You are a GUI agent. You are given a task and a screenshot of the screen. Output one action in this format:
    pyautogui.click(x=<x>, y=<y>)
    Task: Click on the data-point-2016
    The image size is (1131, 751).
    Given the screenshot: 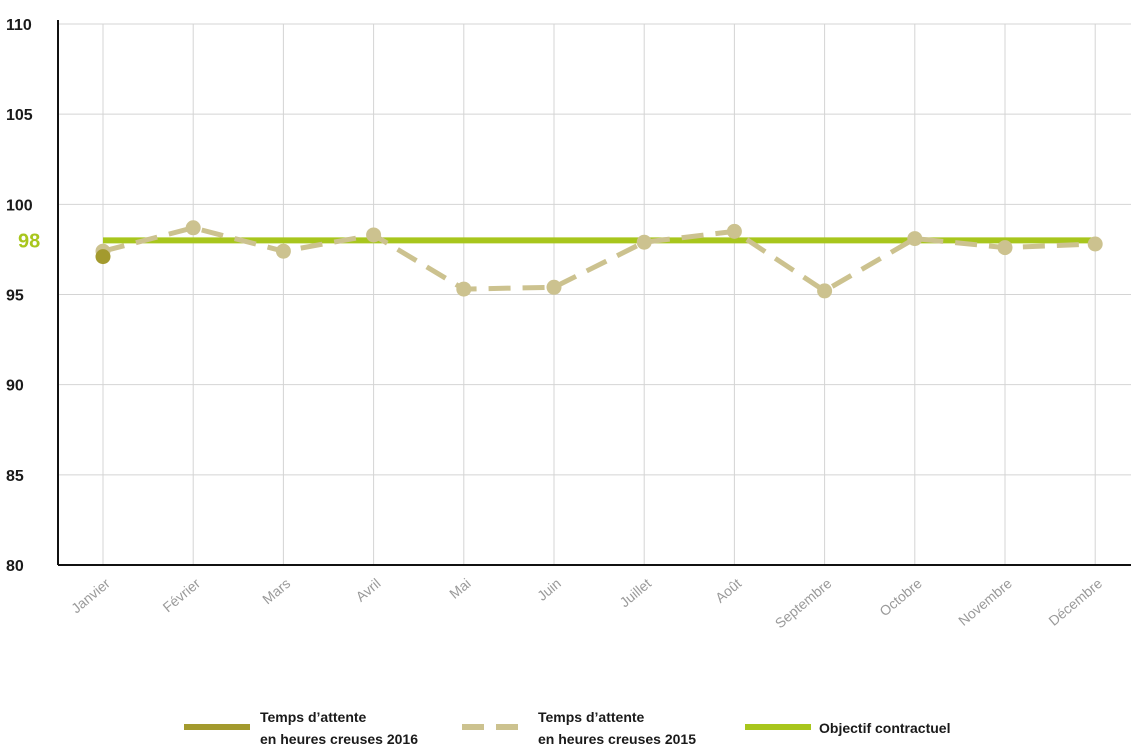 What is the action you would take?
    pyautogui.click(x=103, y=257)
    